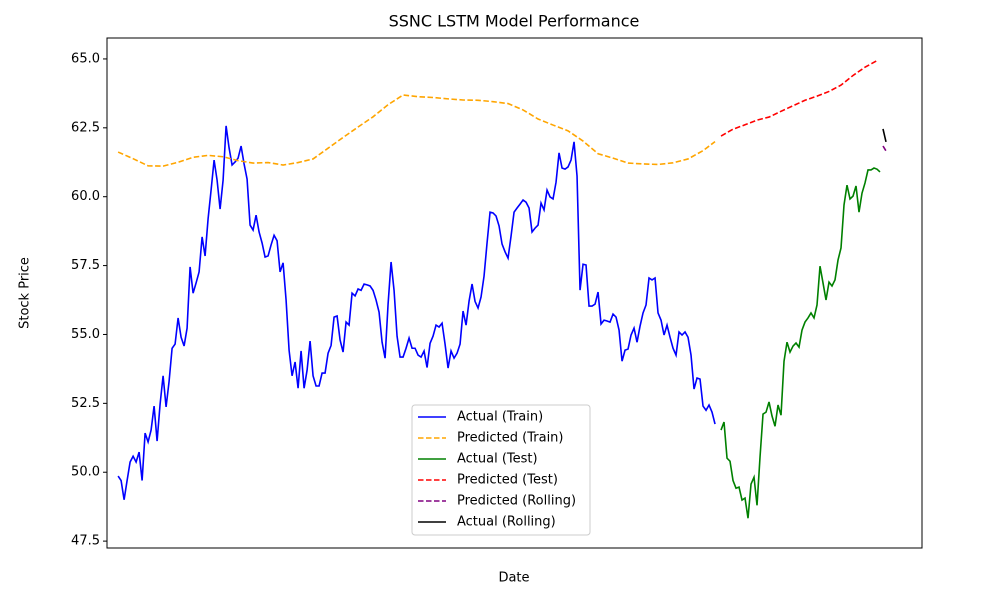  I want to click on y-tick-label: 57.5, so click(85, 265).